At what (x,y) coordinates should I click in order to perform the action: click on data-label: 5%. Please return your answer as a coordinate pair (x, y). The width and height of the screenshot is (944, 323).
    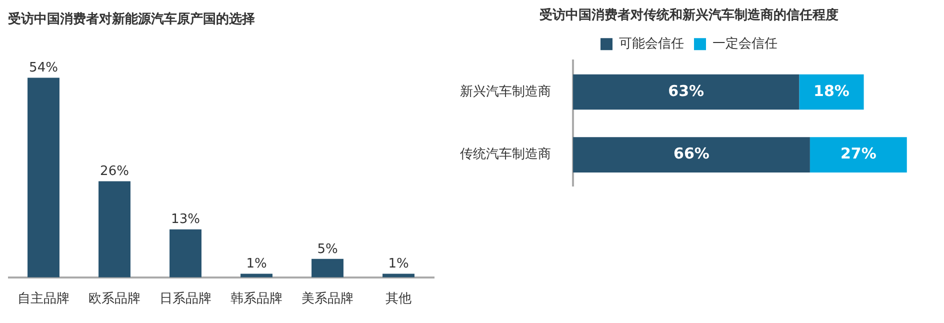
    Looking at the image, I should click on (327, 249).